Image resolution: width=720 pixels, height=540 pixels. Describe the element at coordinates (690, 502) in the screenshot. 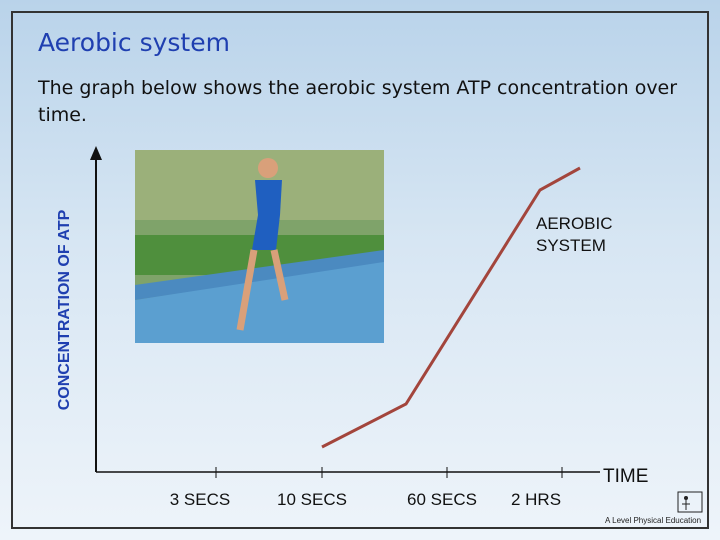

I see `logo` at that location.